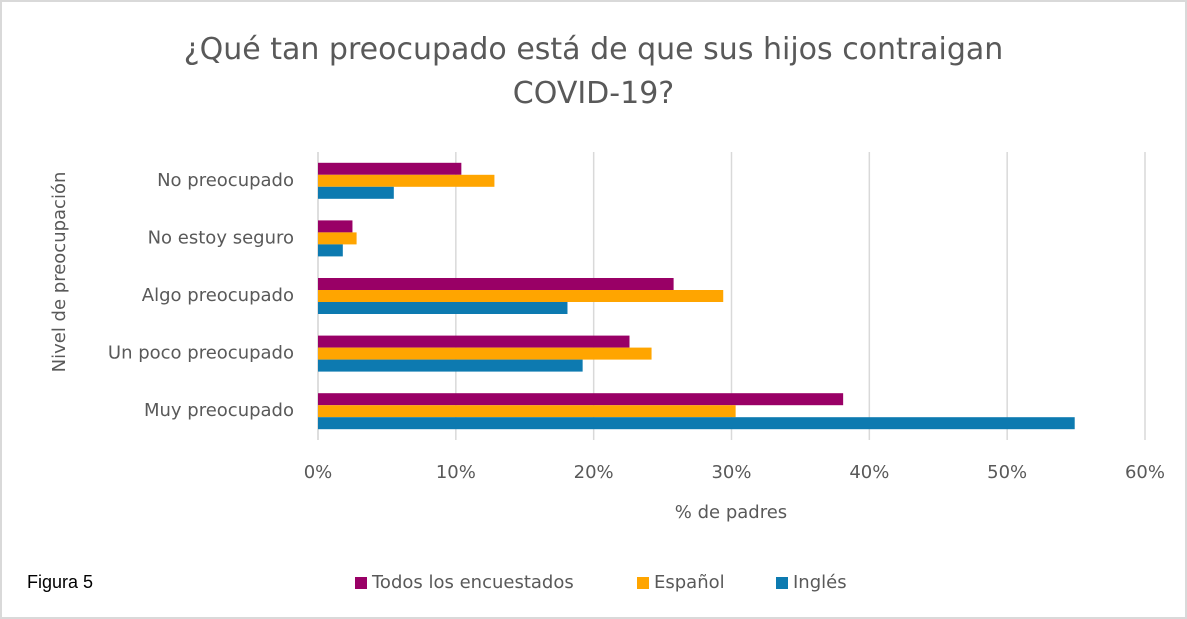  Describe the element at coordinates (1007, 472) in the screenshot. I see `x-tick-label: 50%` at that location.